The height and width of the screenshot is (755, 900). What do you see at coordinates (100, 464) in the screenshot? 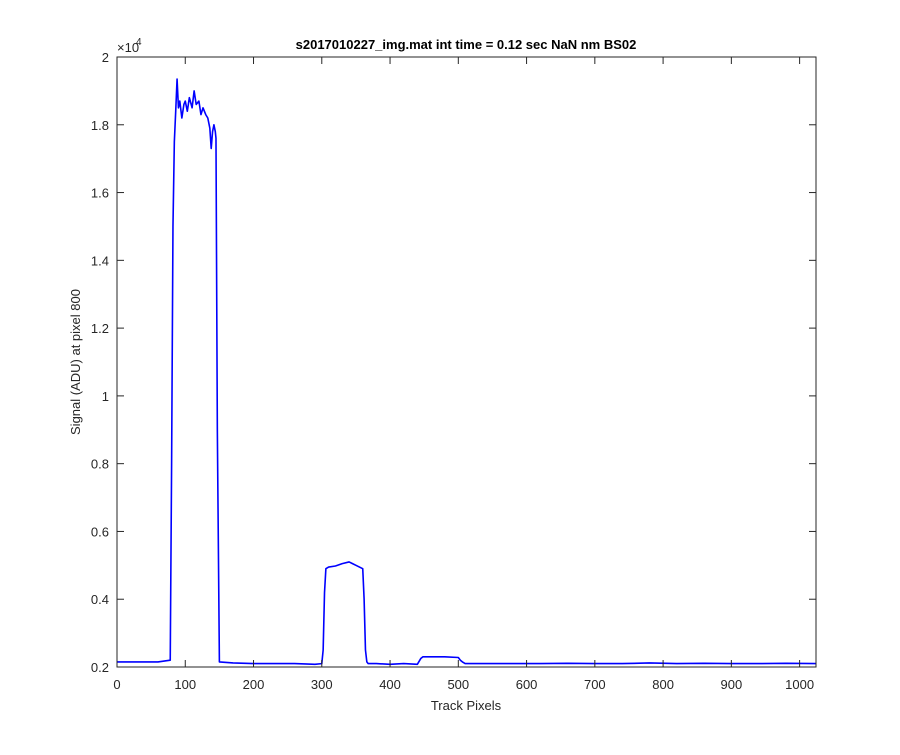
I see `y-tick-label: 0.8` at bounding box center [100, 464].